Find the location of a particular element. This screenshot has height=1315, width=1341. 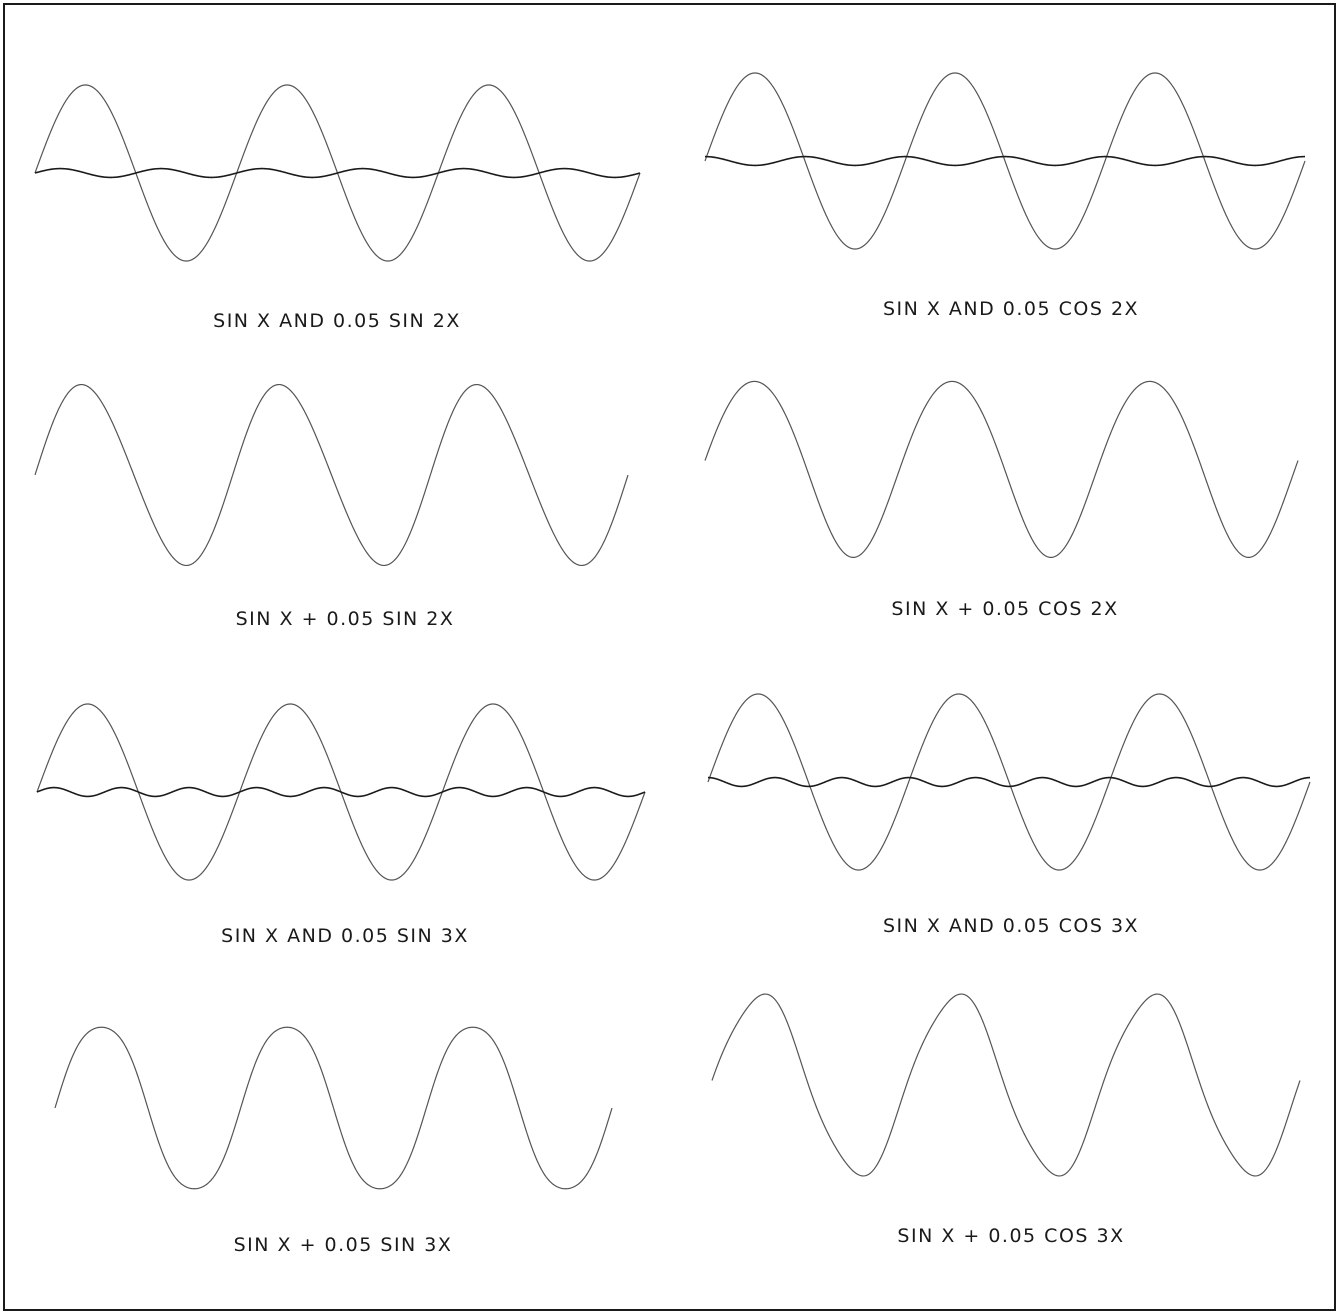

panel-title-8: SIN X + 0.05 COS 3X is located at coordinates (1011, 1236).